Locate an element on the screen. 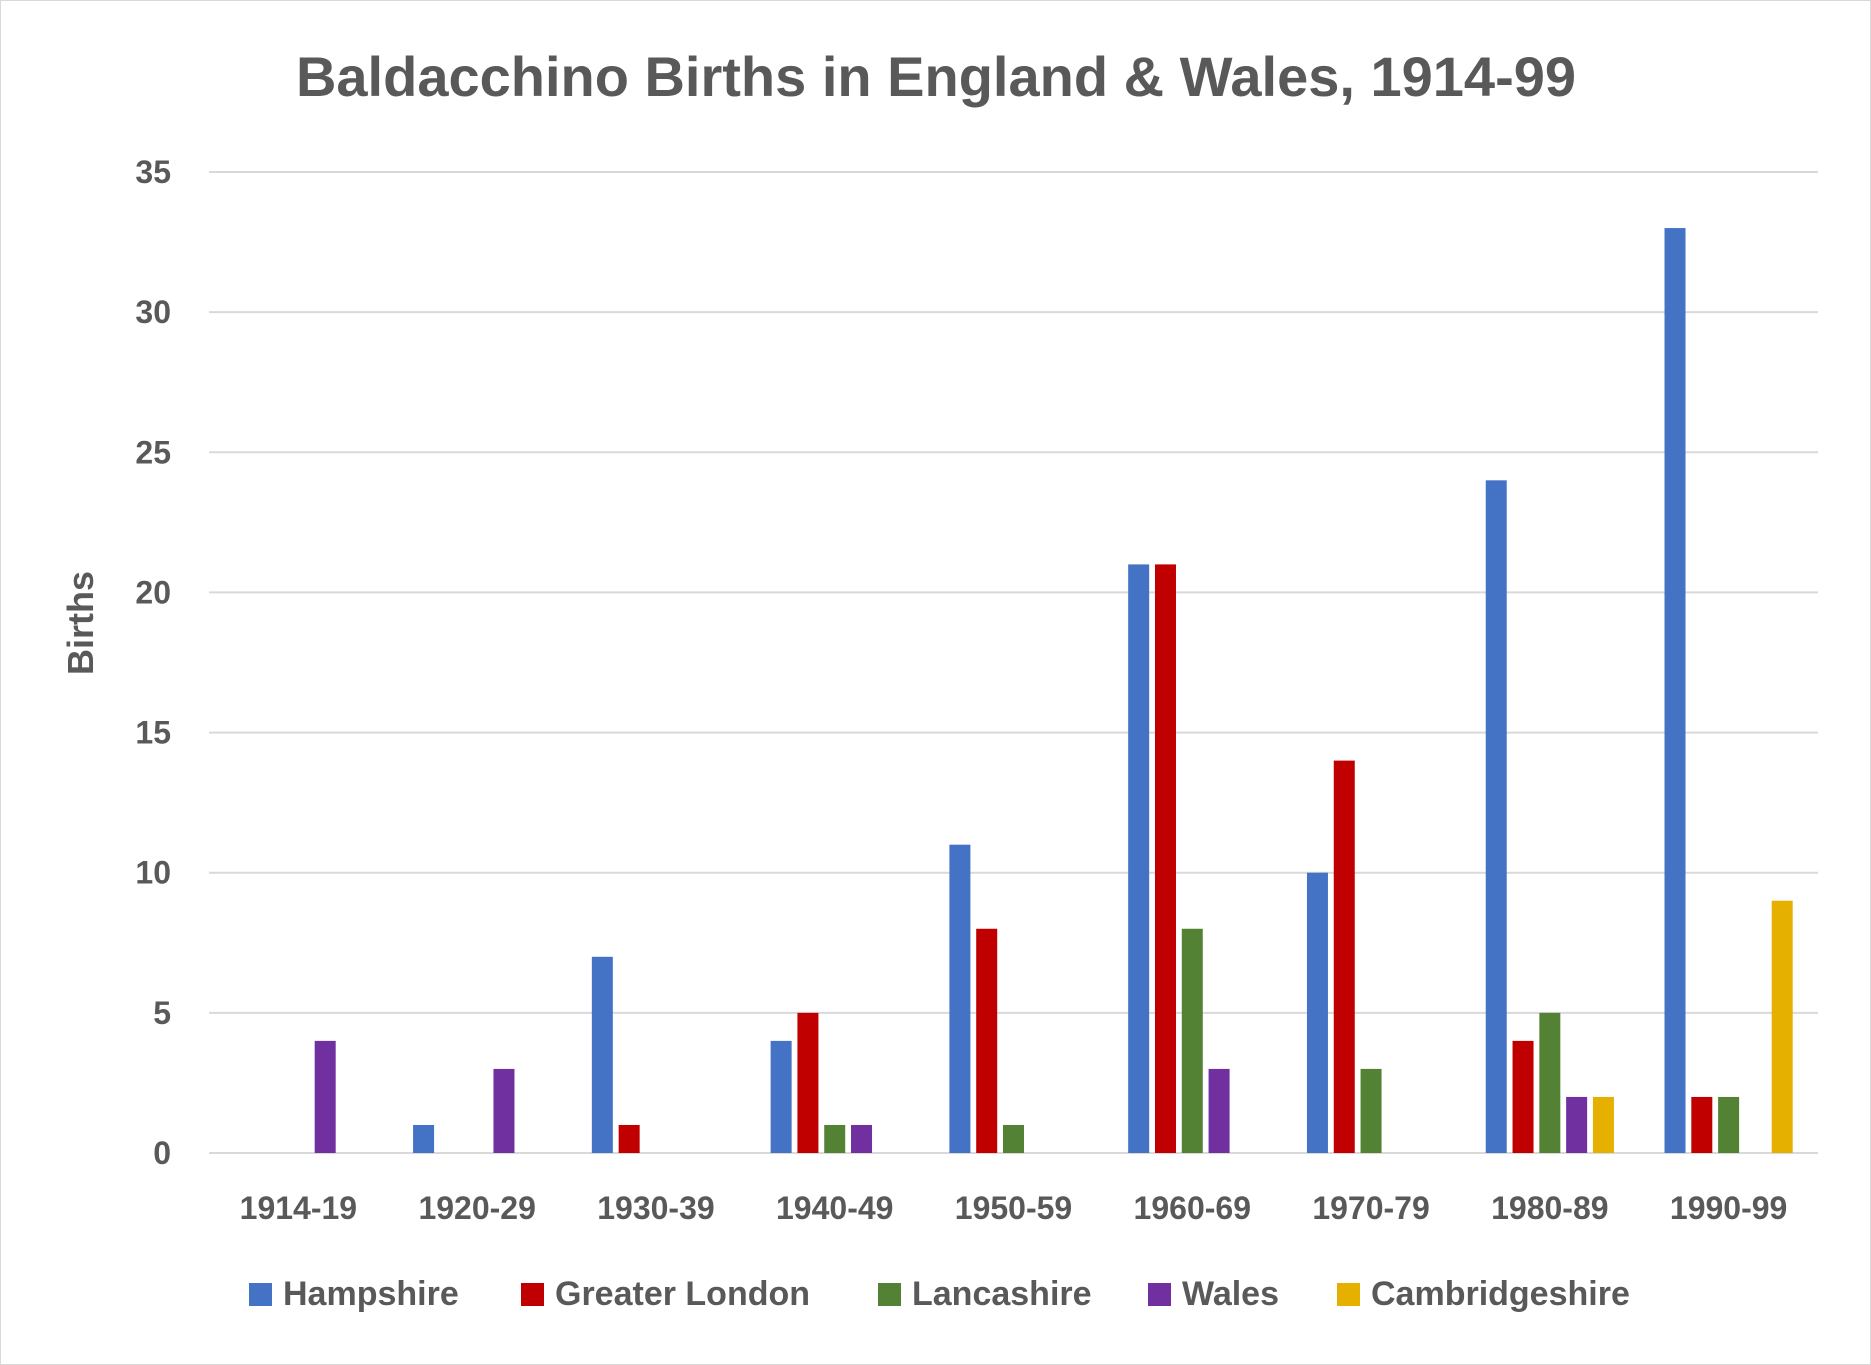  y-tick-label: 25 is located at coordinates (153, 452).